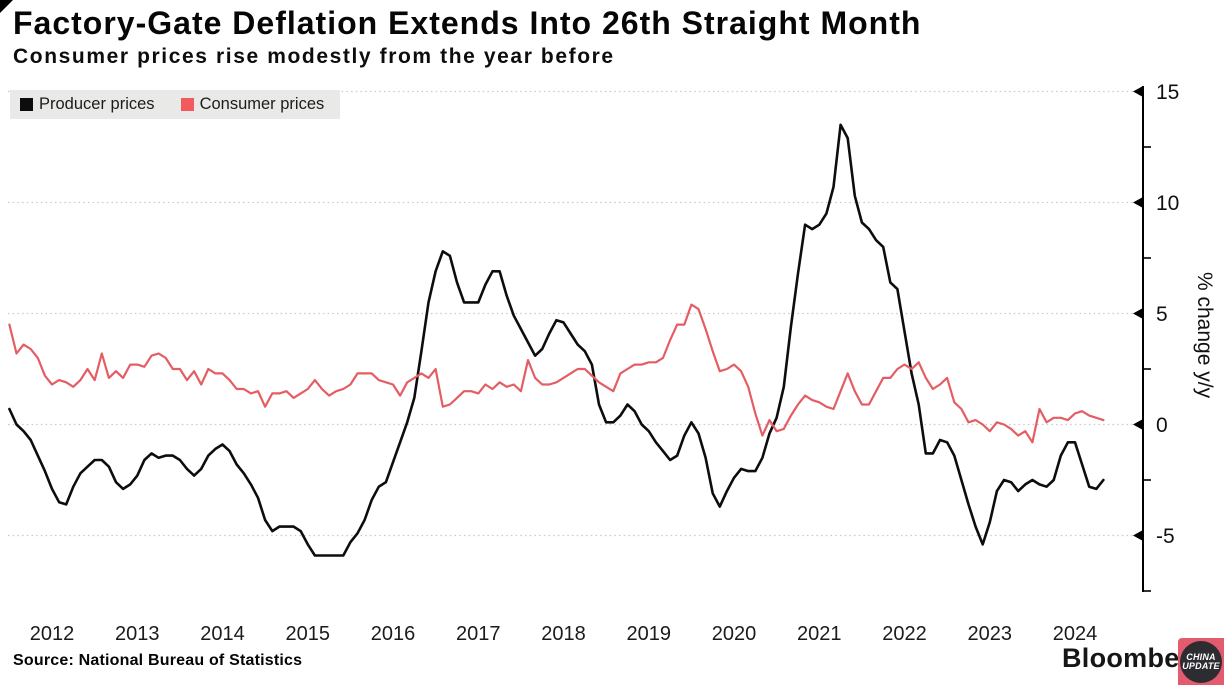 This screenshot has width=1224, height=685. I want to click on y-axis-title: % change y/y, so click(1204, 335).